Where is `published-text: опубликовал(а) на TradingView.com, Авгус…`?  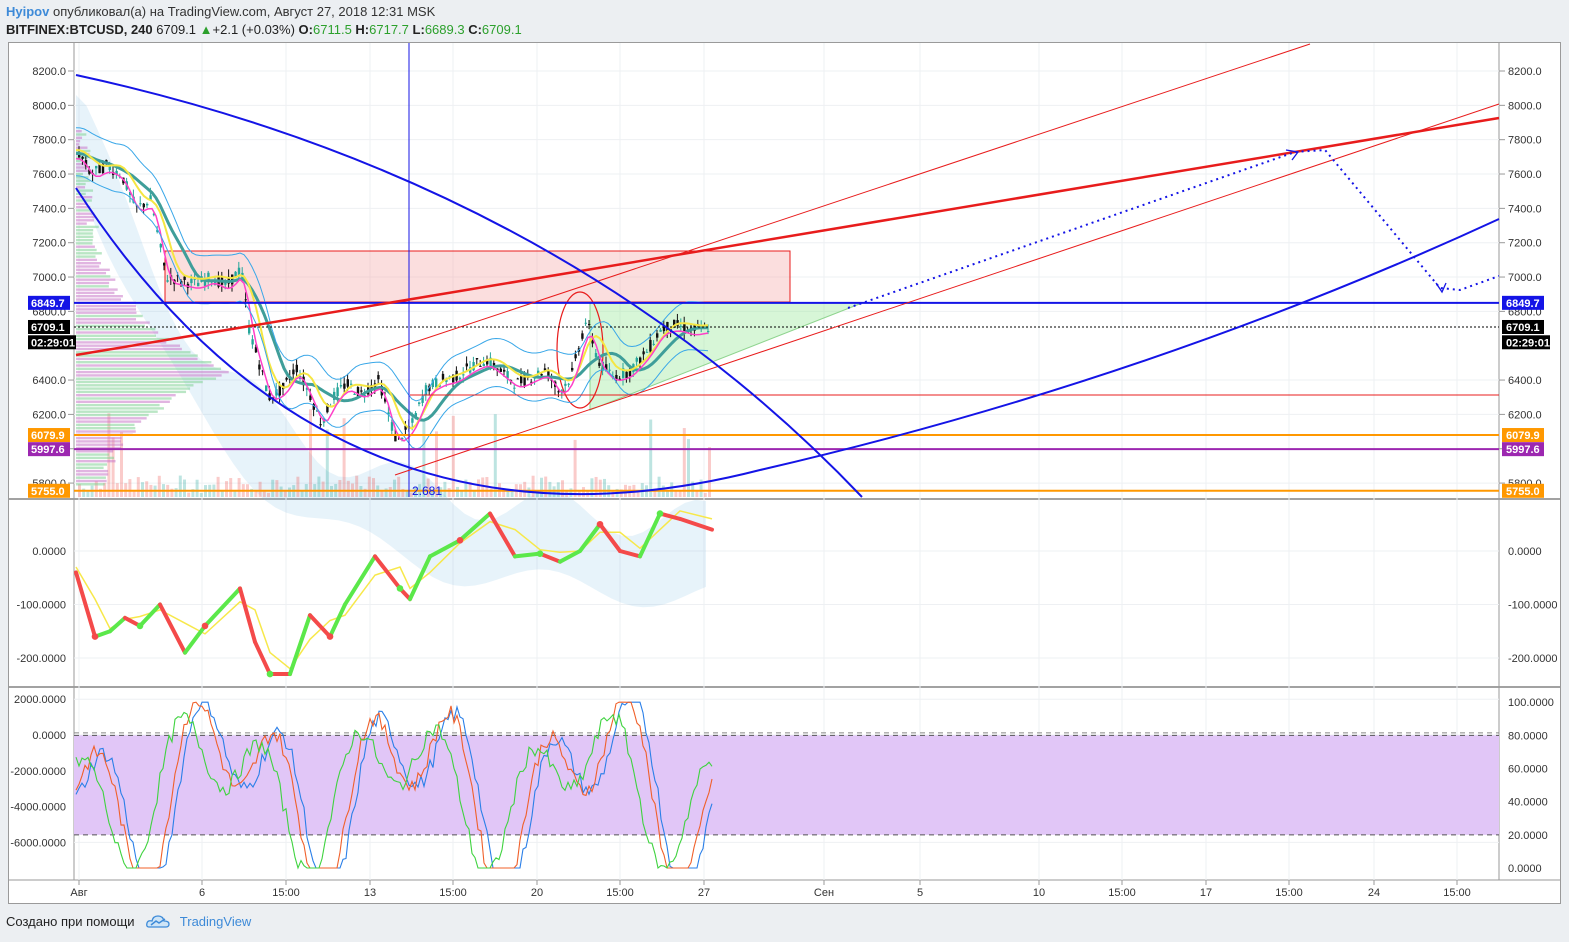 published-text: опубликовал(а) на TradingView.com, Авгус… is located at coordinates (244, 11).